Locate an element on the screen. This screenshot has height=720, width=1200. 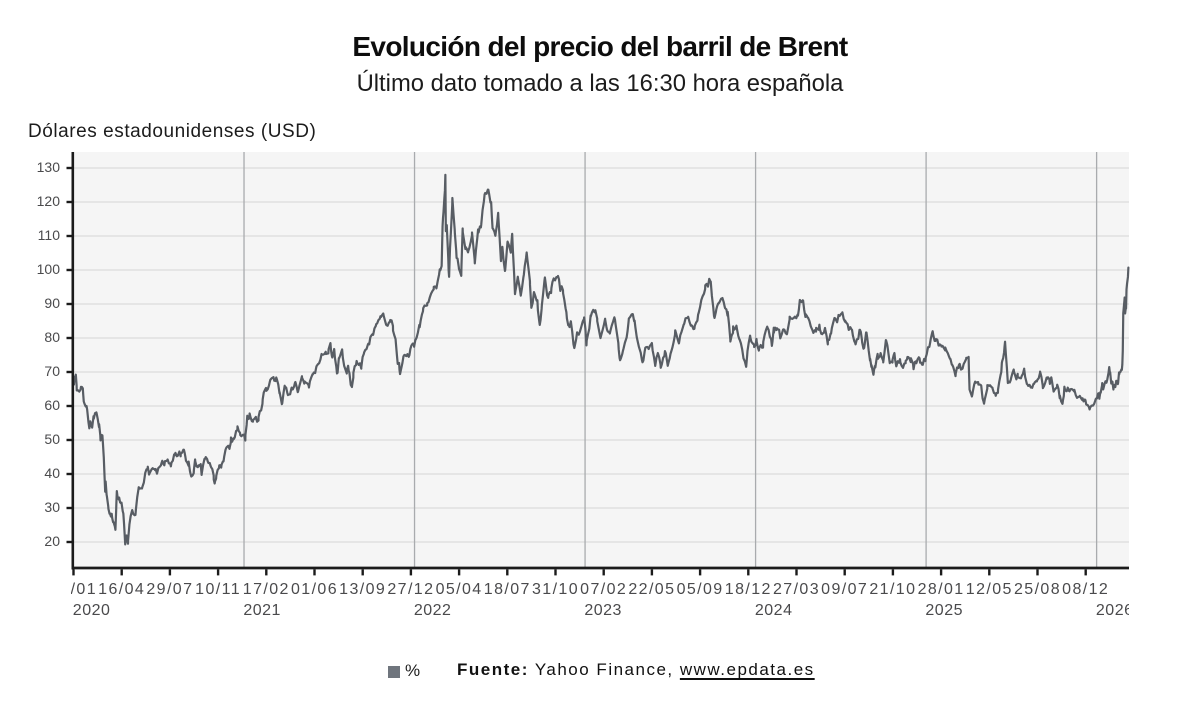
y-tick-label: 130 is located at coordinates (48, 166).